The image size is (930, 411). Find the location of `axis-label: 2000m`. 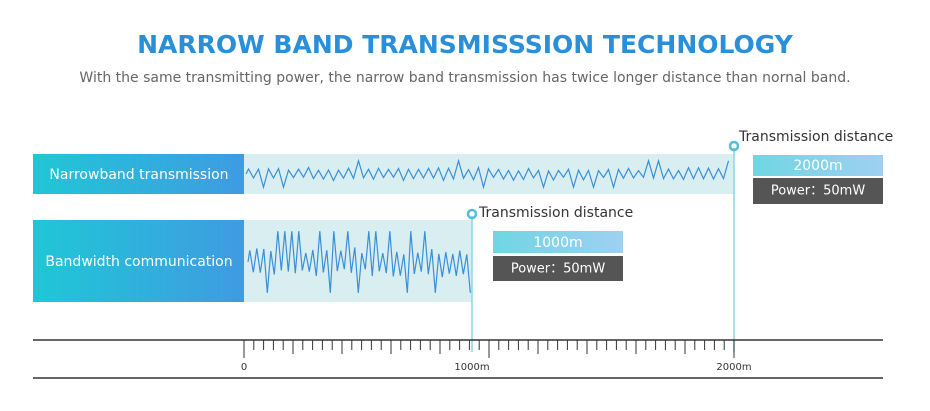

axis-label: 2000m is located at coordinates (733, 367).